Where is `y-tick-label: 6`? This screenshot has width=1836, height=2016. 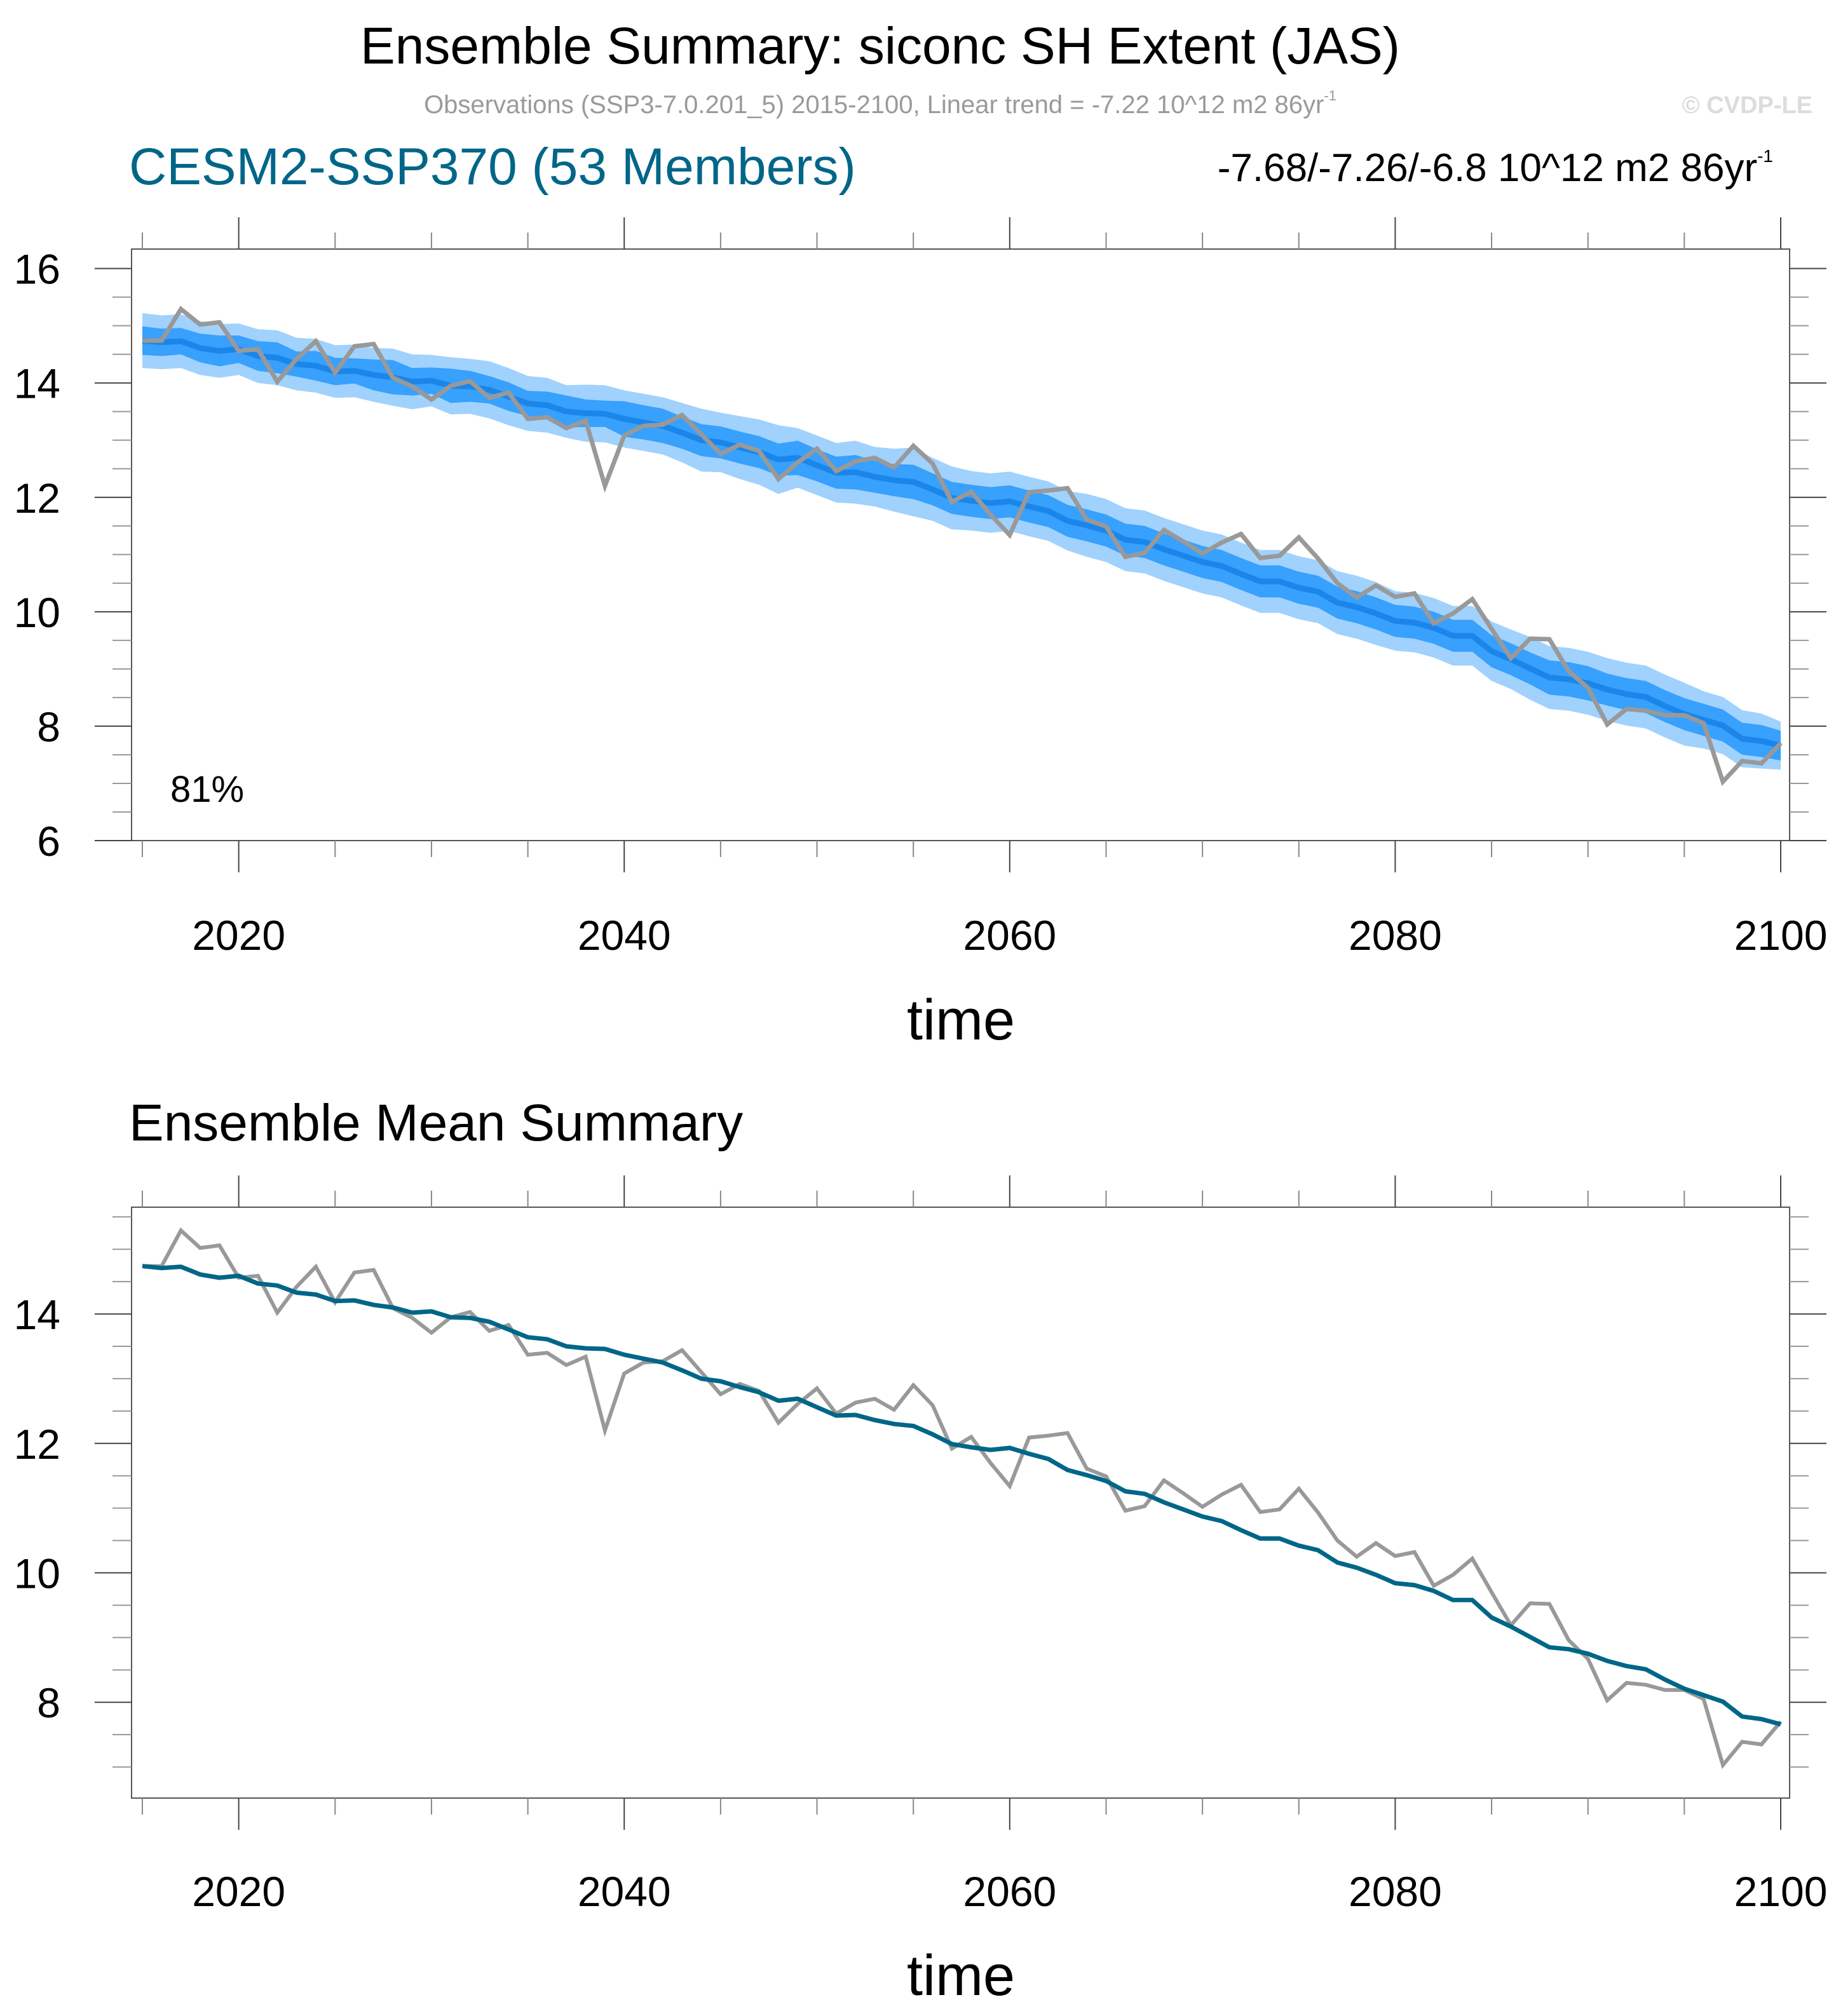
y-tick-label: 6 is located at coordinates (48, 841).